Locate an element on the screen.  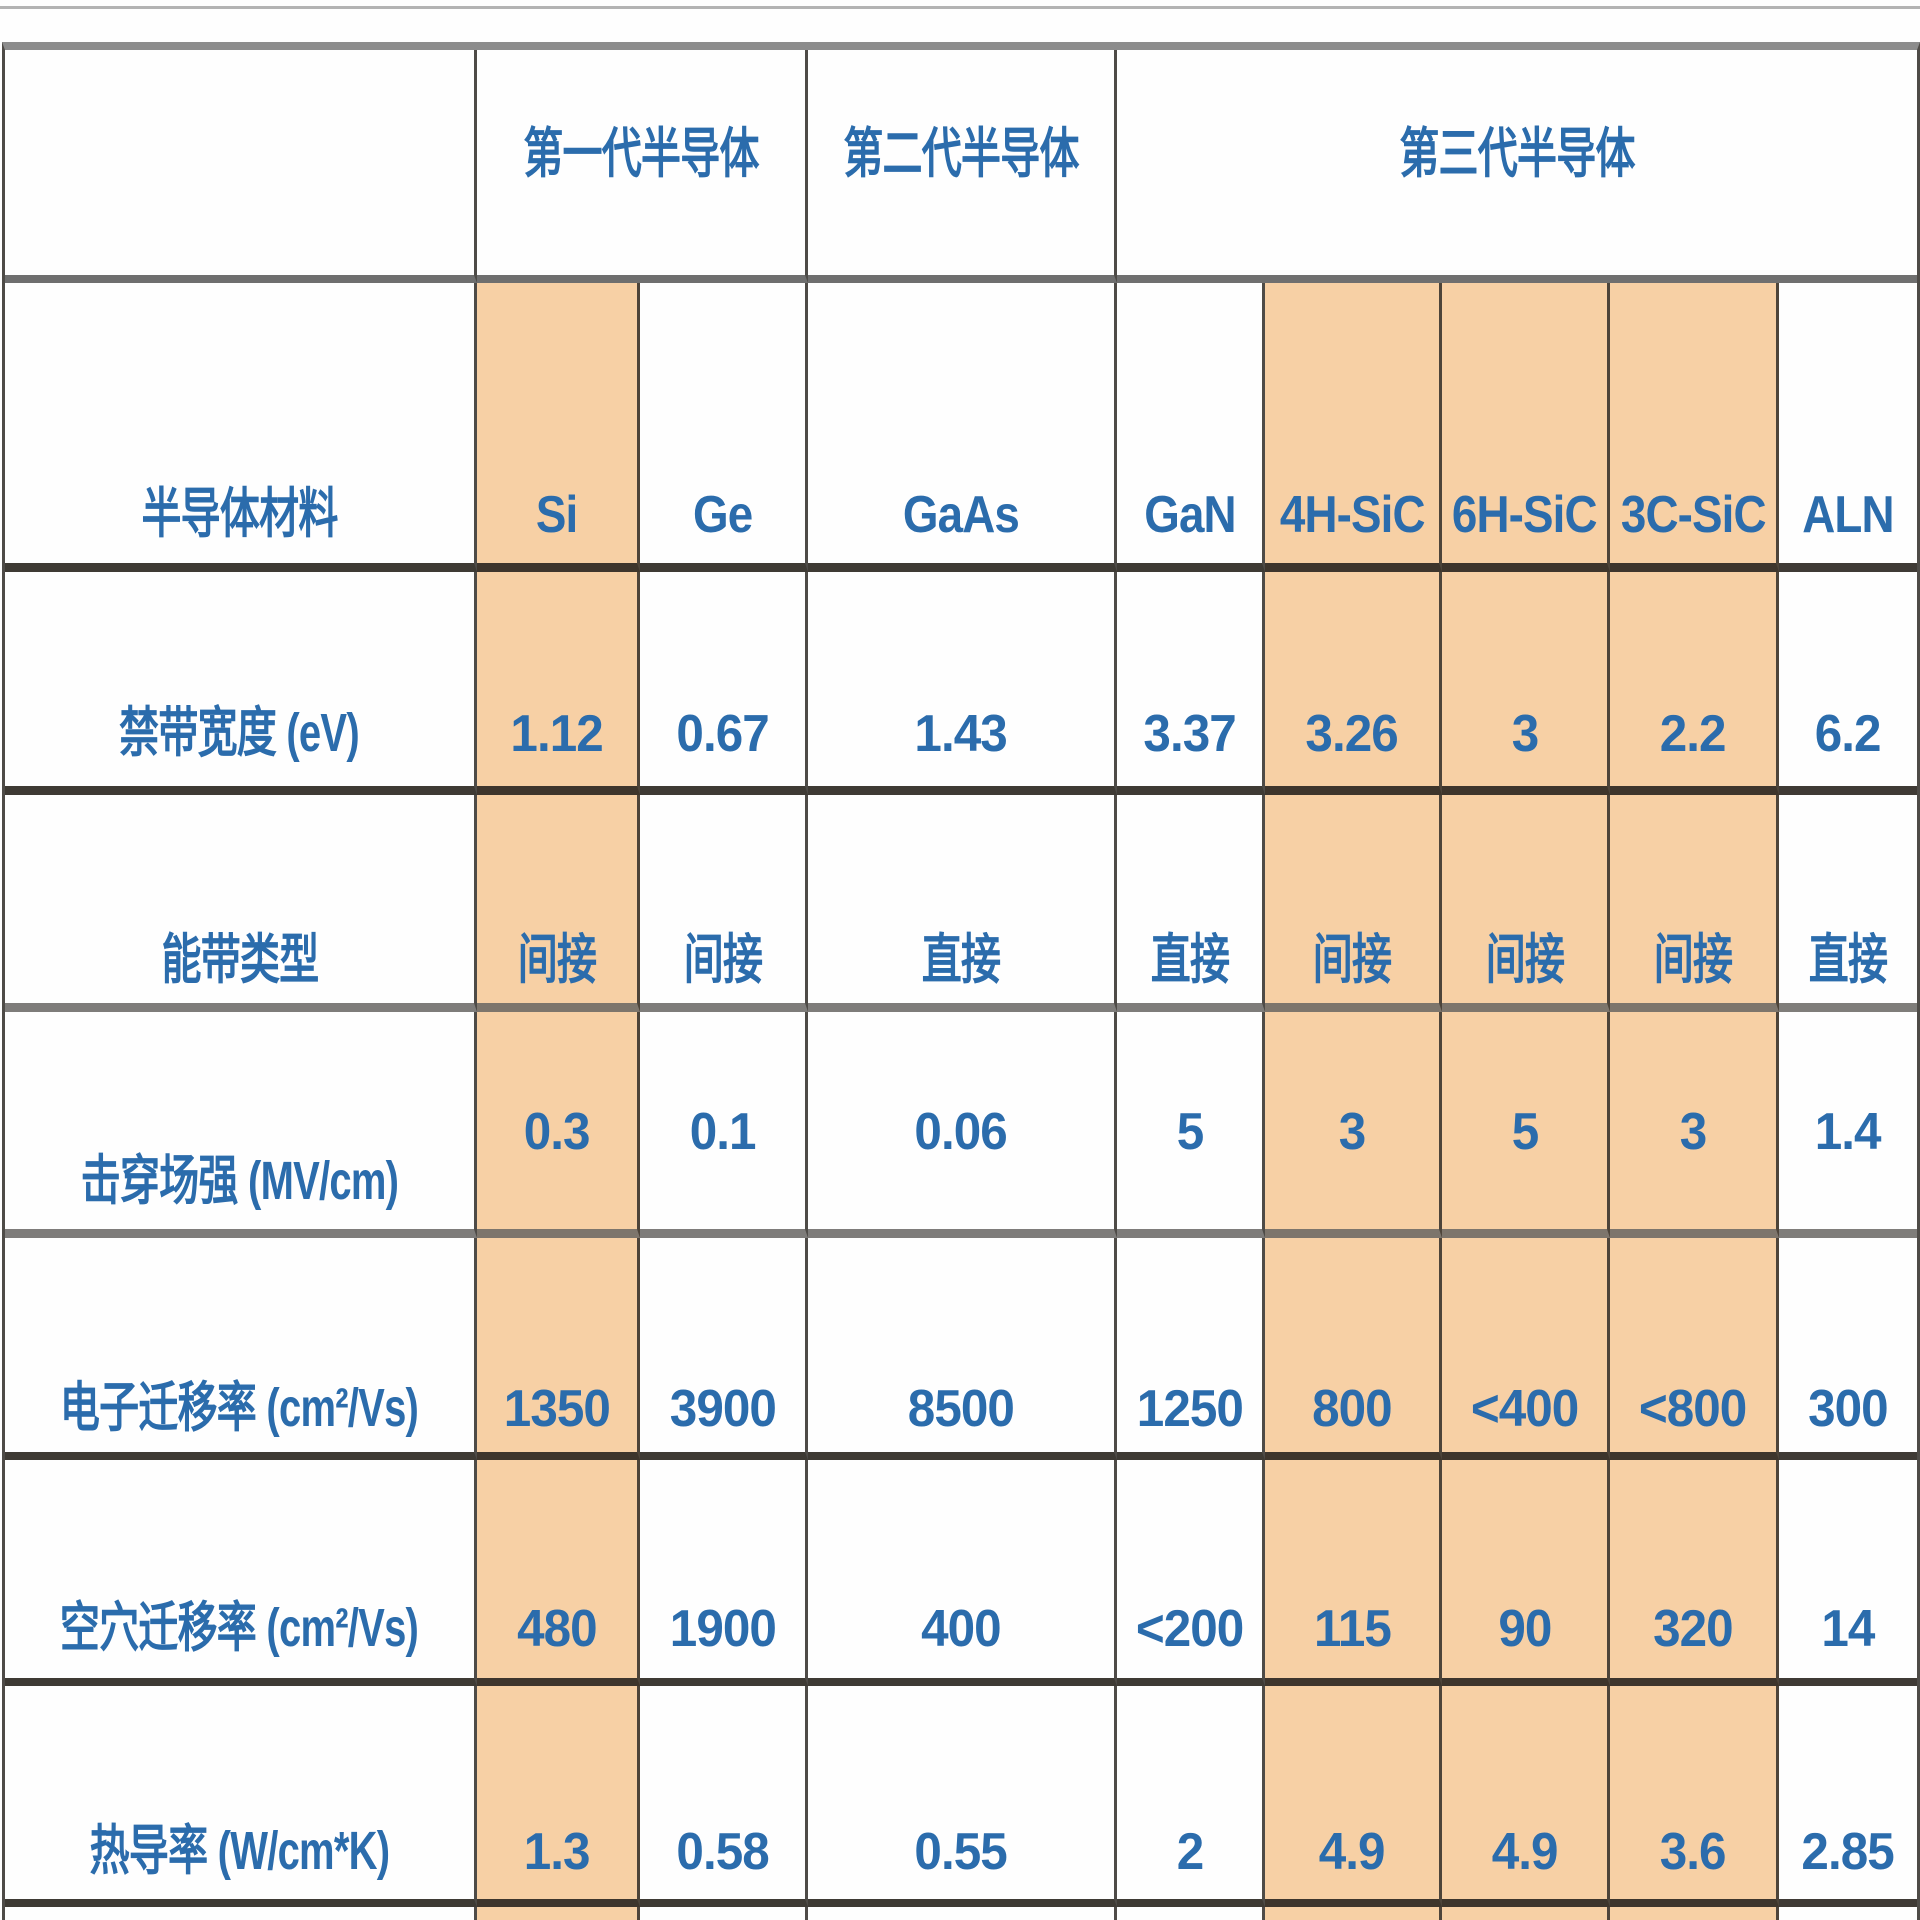
cell-value: GaN is located at coordinates (1189, 515).